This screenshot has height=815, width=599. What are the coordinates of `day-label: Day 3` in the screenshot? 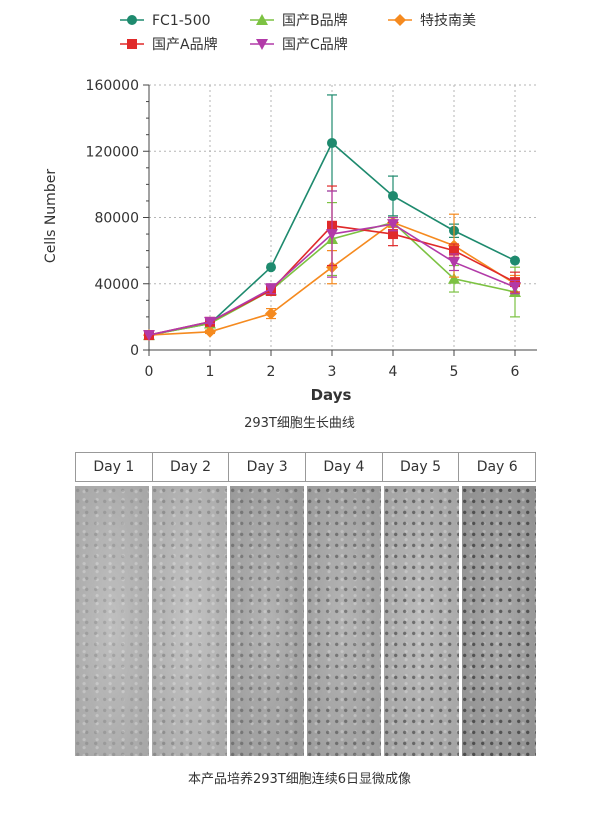 It's located at (268, 467).